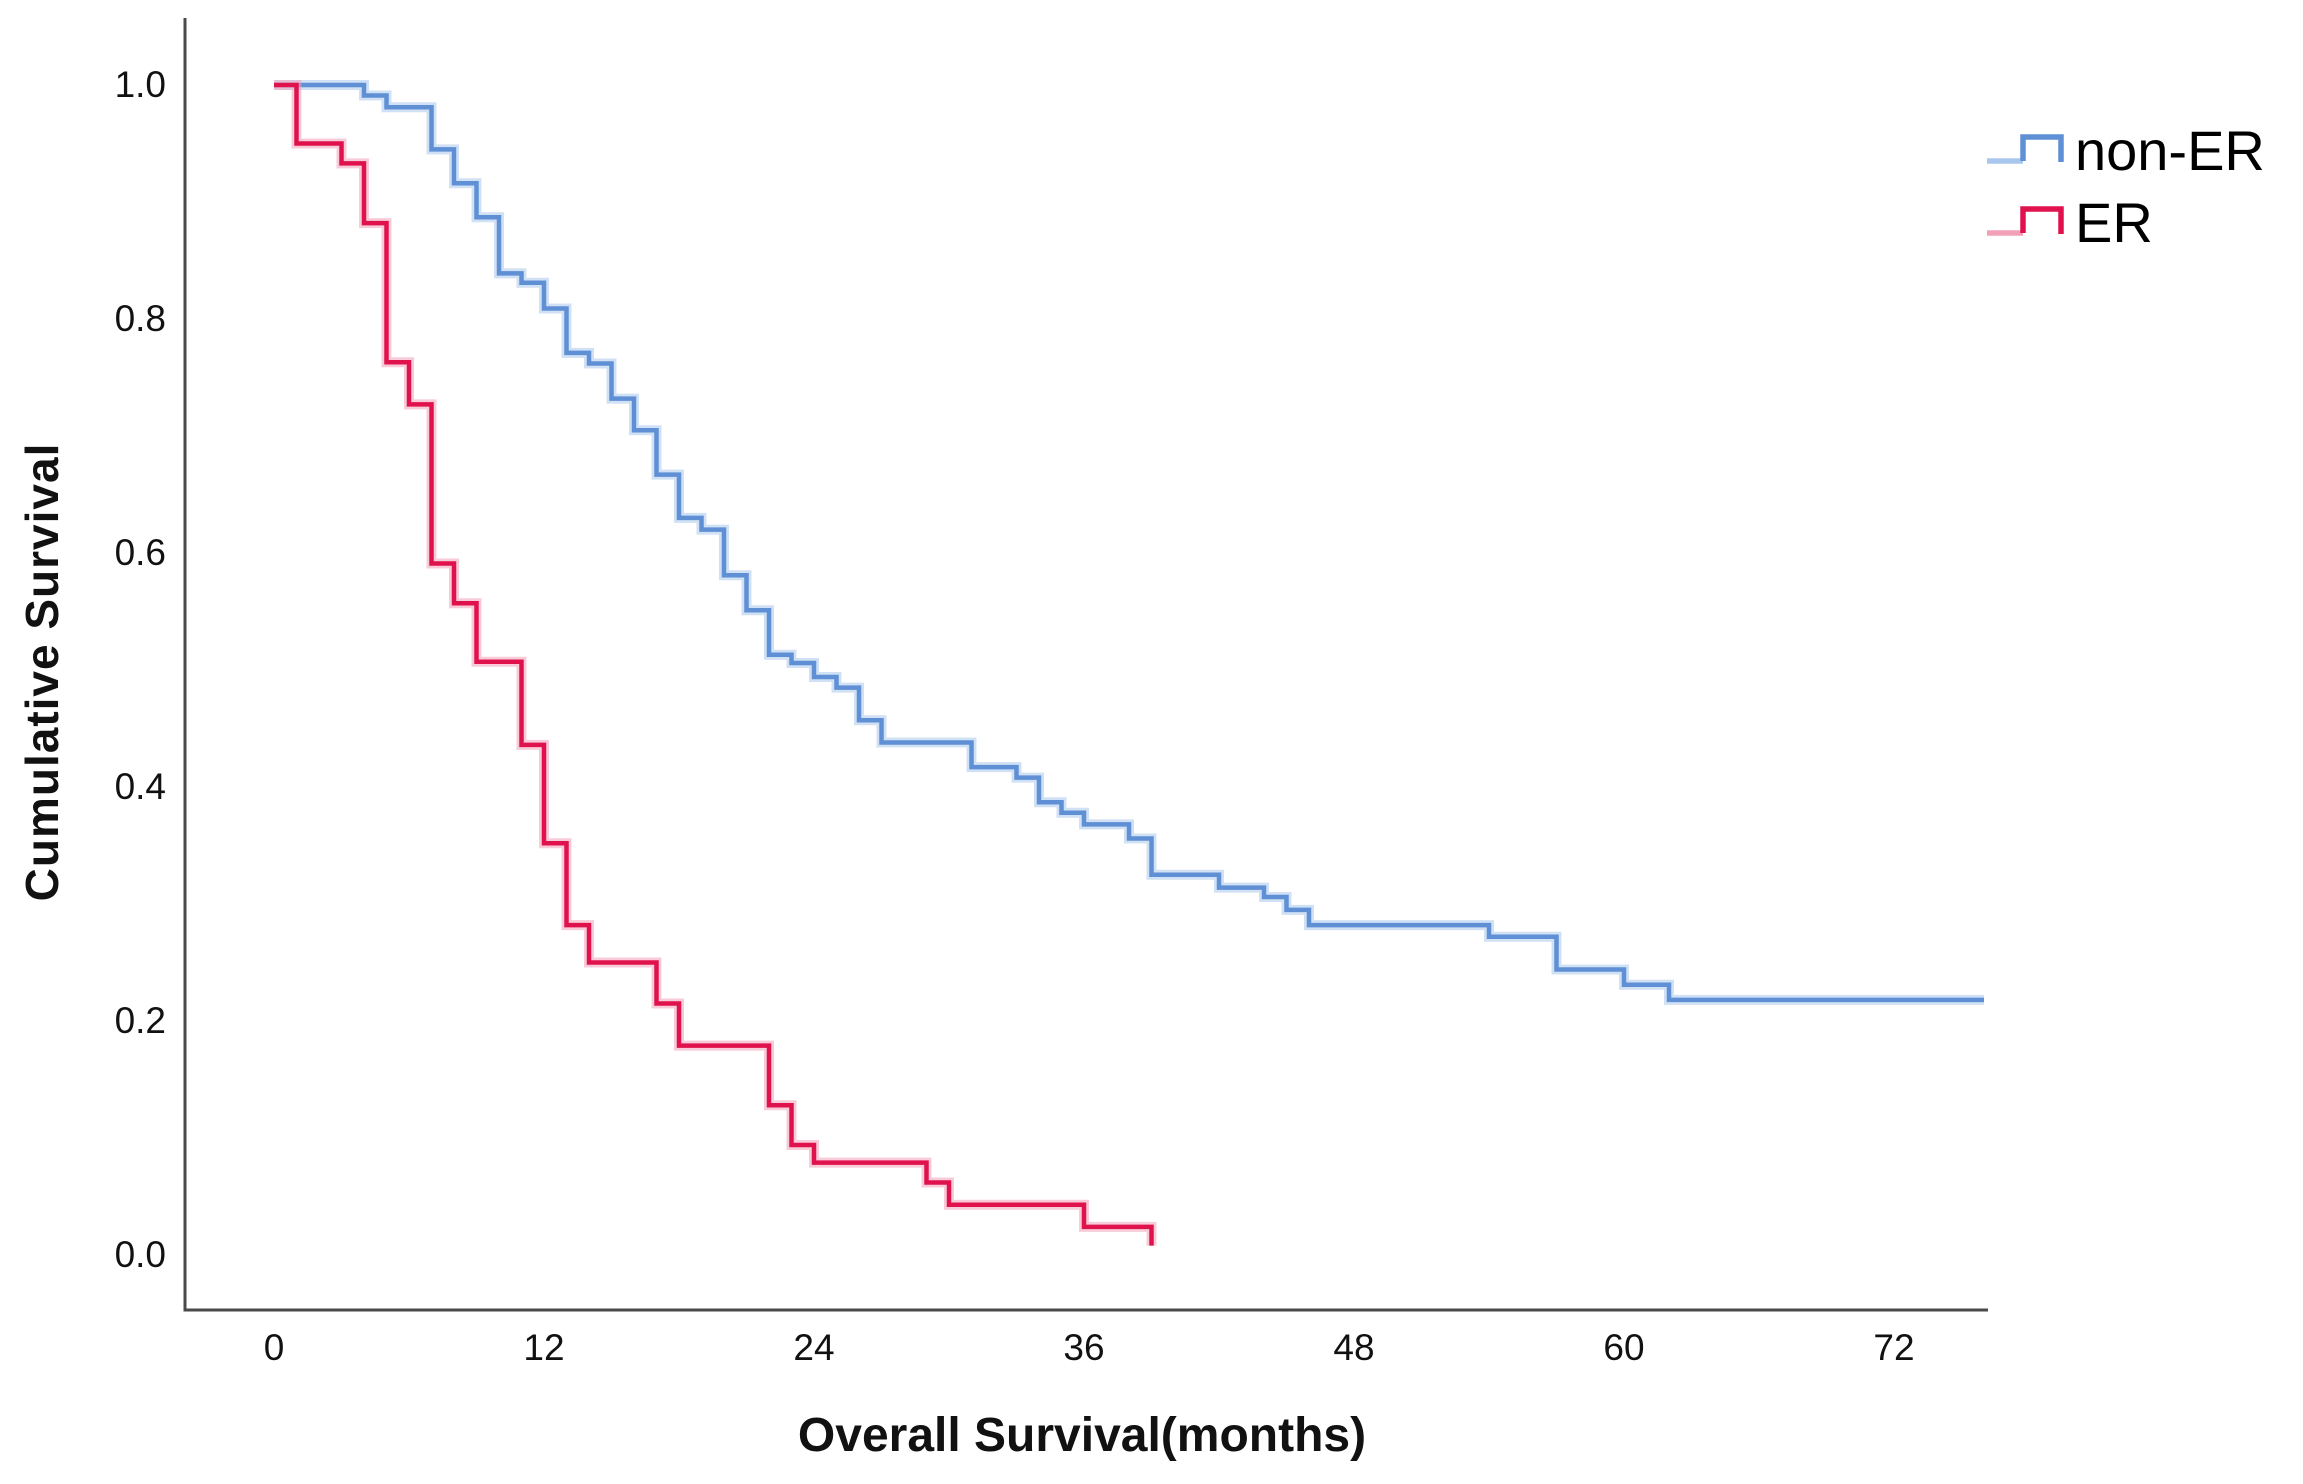 The image size is (2303, 1484). I want to click on y-tick-label: 0.4, so click(140, 786).